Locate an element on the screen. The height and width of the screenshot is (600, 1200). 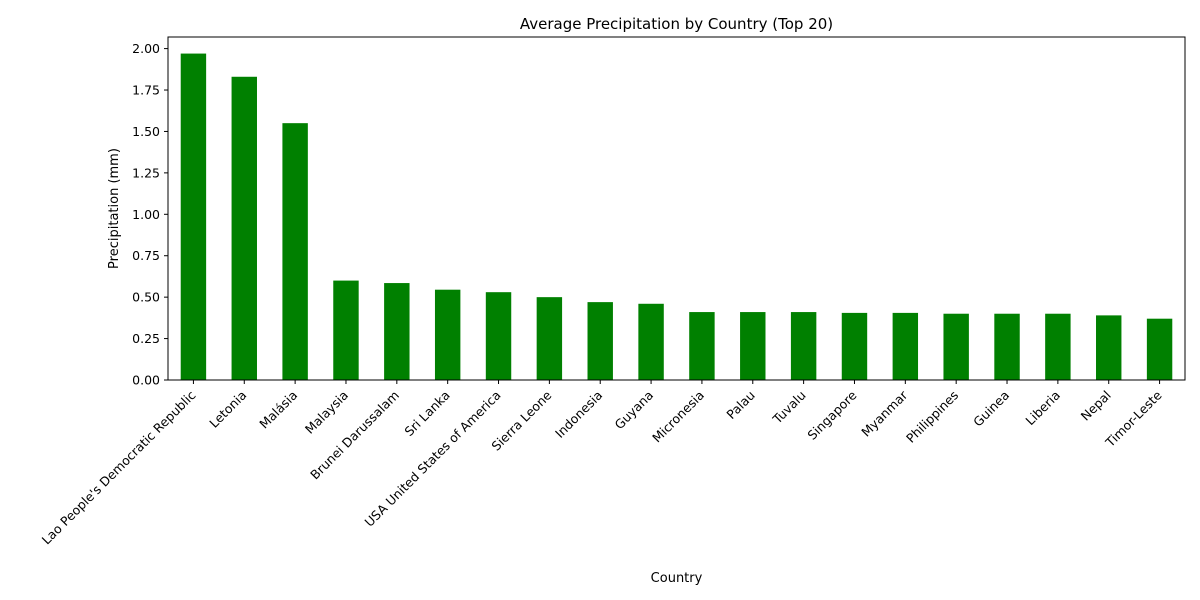
x-tick-label: Malaysia is located at coordinates (326, 412).